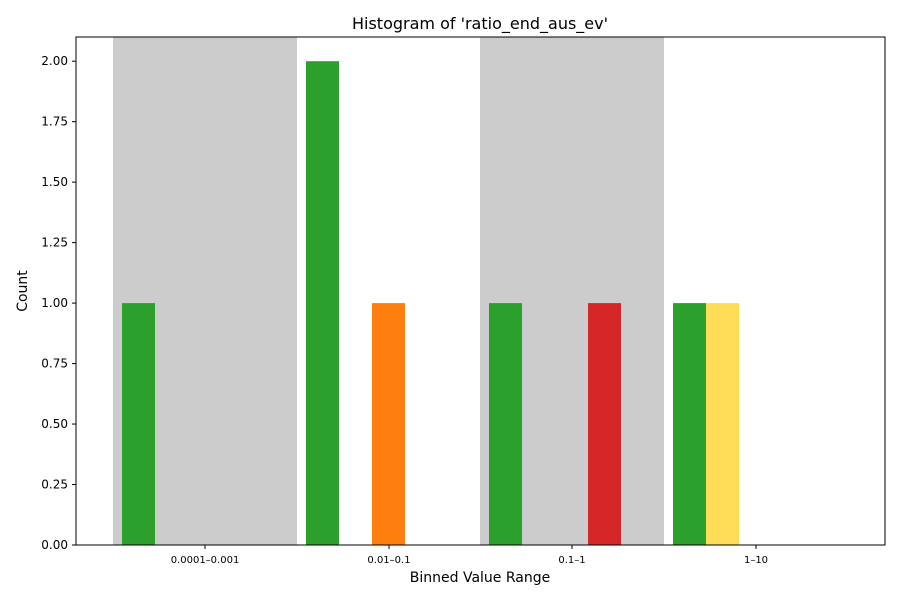 This screenshot has width=900, height=600. Describe the element at coordinates (480, 24) in the screenshot. I see `chart-title: Histogram of 'ratio_end_aus_ev'` at that location.